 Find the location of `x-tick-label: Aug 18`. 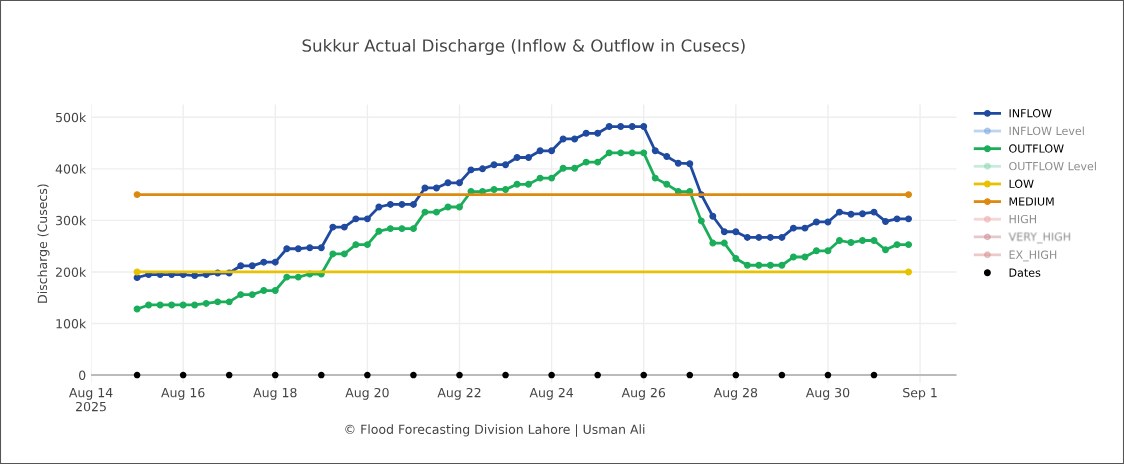

x-tick-label: Aug 18 is located at coordinates (275, 393).